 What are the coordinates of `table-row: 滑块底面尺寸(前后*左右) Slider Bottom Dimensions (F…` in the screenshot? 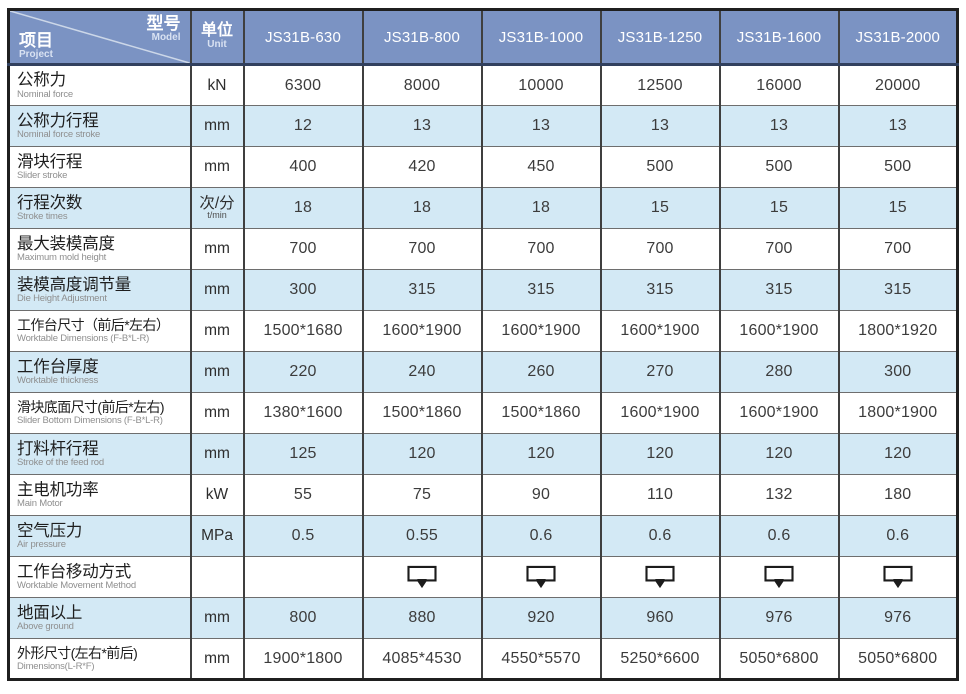 It's located at (483, 413).